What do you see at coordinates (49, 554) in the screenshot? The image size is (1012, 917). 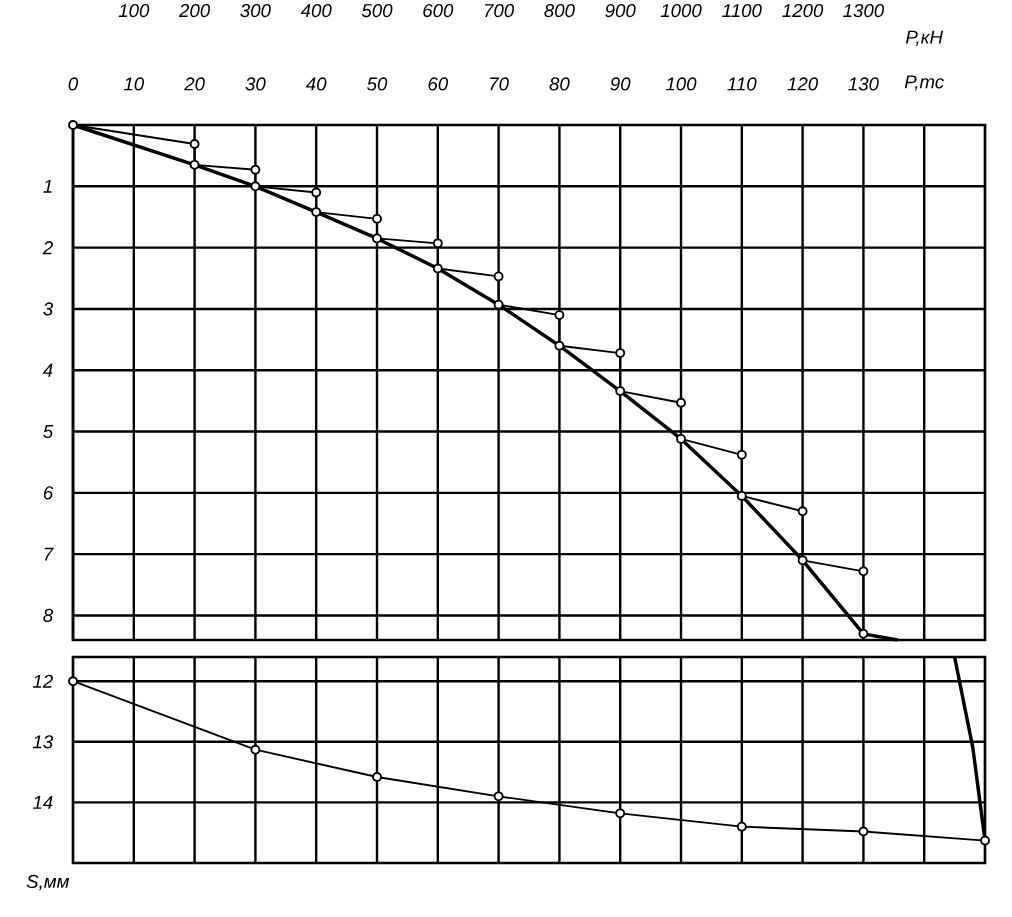 I see `y-tick-label: 7` at bounding box center [49, 554].